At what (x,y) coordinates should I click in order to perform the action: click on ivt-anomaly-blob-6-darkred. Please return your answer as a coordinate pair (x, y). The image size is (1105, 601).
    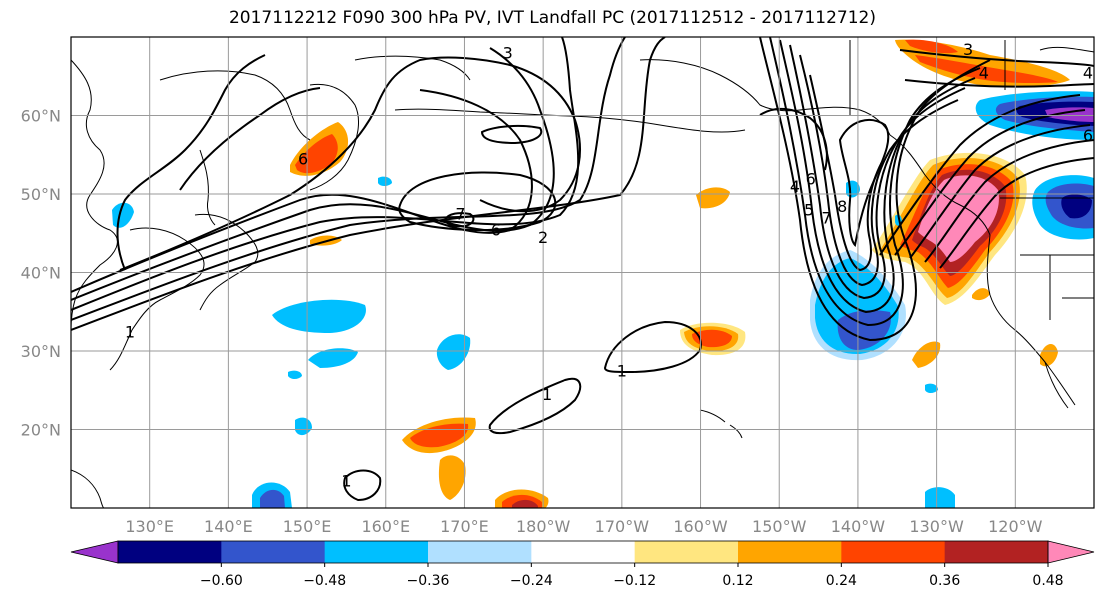
    Looking at the image, I should click on (525, 503).